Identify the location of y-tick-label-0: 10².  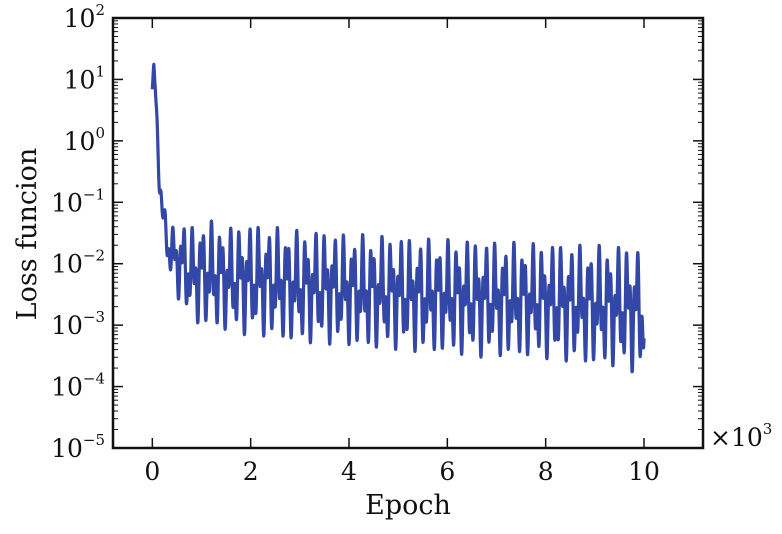
(84, 17).